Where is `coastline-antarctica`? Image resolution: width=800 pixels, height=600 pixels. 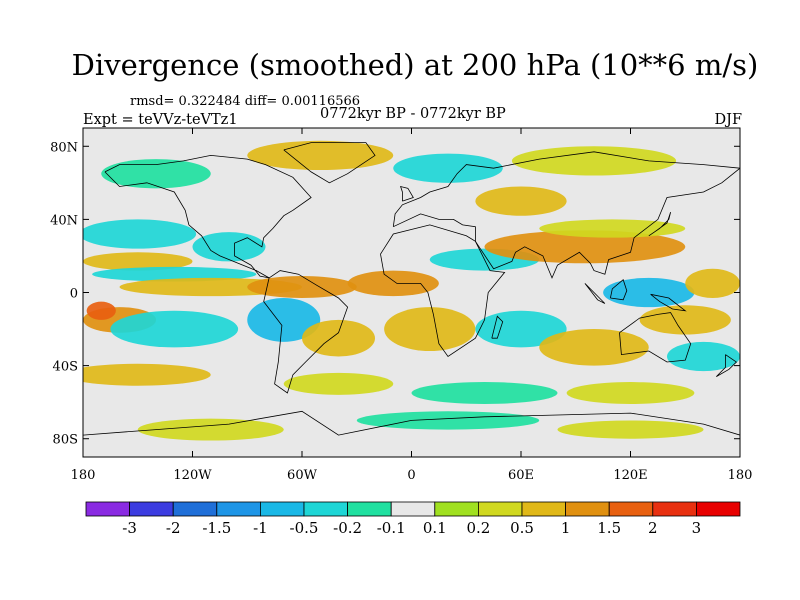
coastline-antarctica is located at coordinates (411, 423).